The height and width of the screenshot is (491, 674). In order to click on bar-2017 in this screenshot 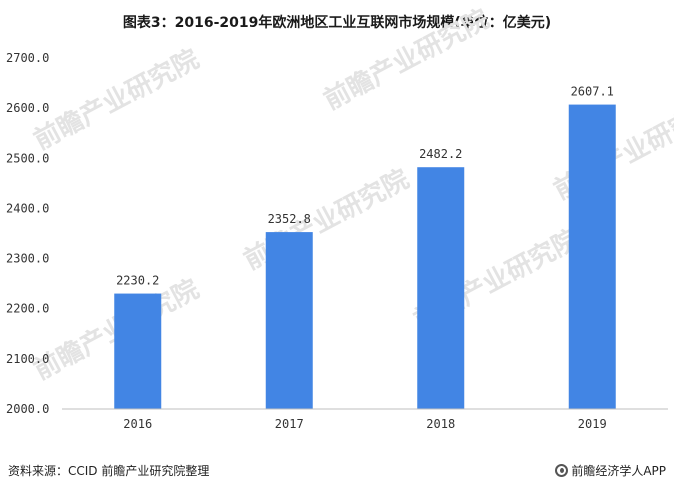, I will do `click(289, 320)`.